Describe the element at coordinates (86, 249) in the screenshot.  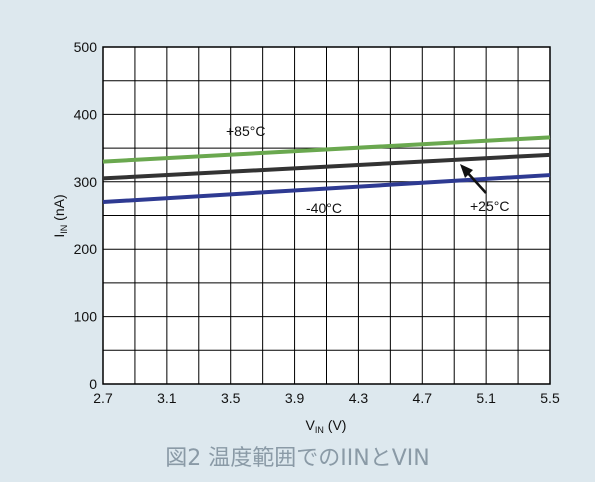
I see `y-tick-label: 200` at that location.